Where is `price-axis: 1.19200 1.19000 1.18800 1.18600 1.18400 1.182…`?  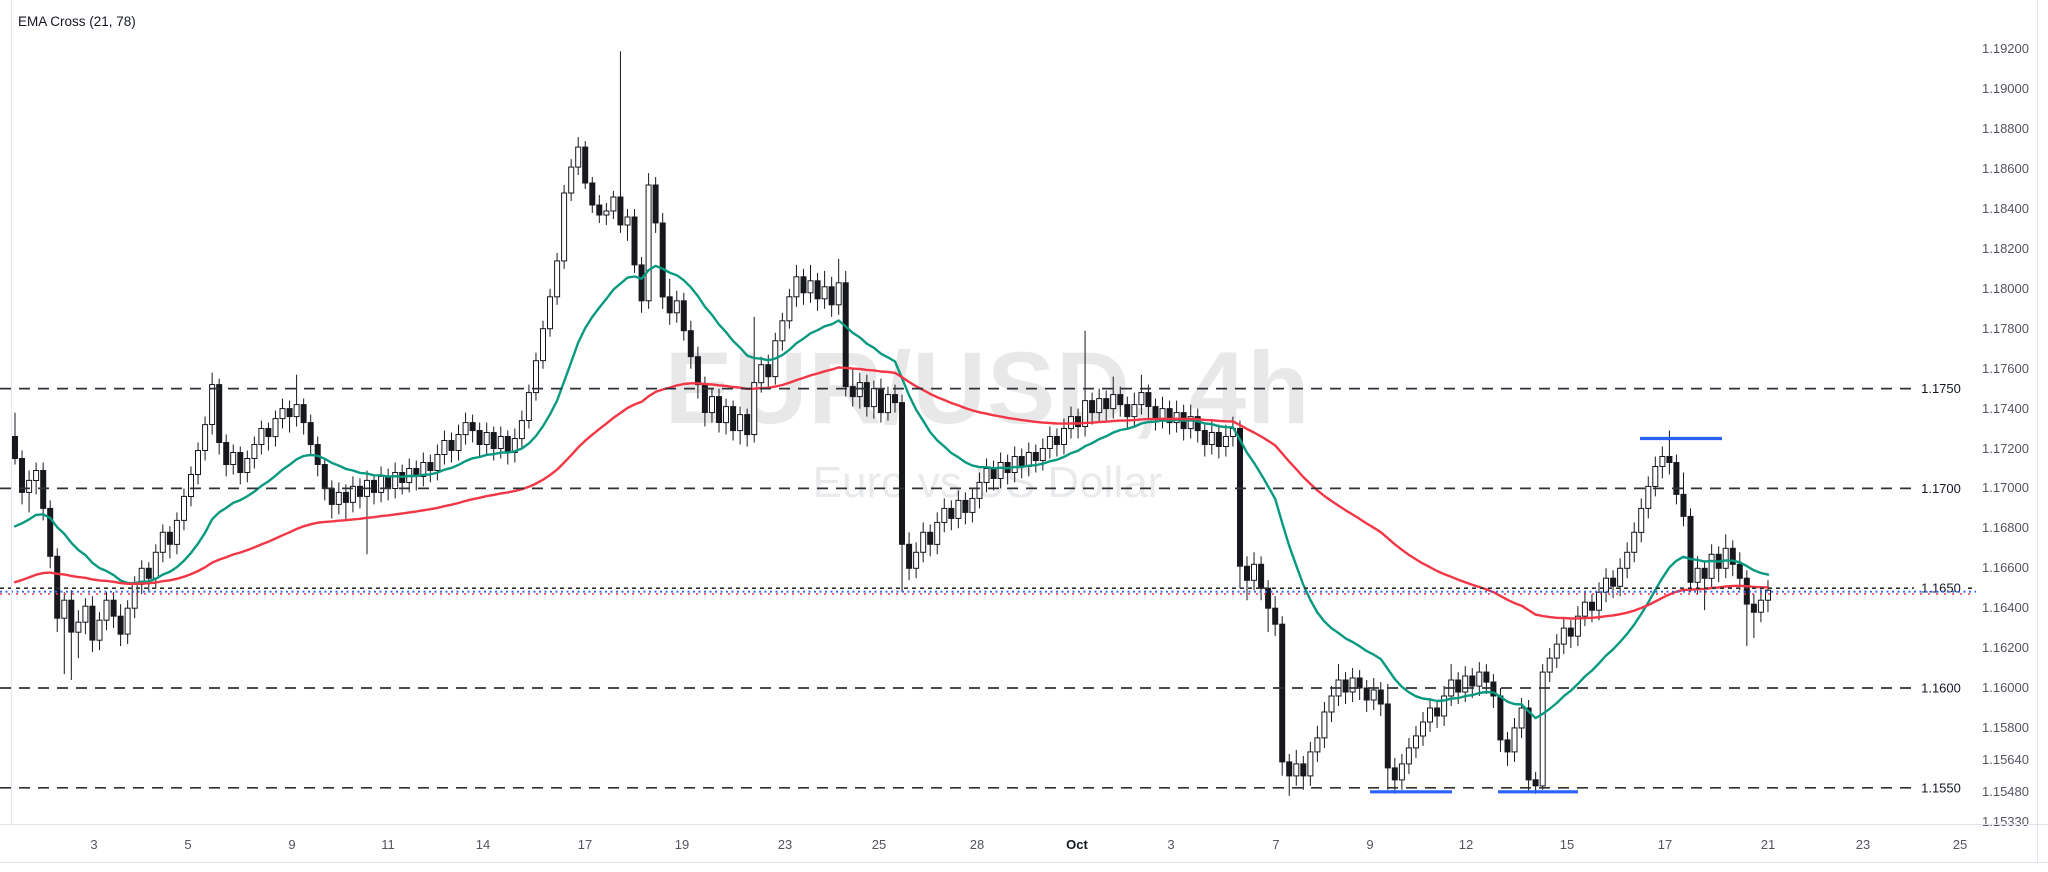
price-axis: 1.19200 1.19000 1.18800 1.18600 1.18400 1.182… is located at coordinates (2011, 414).